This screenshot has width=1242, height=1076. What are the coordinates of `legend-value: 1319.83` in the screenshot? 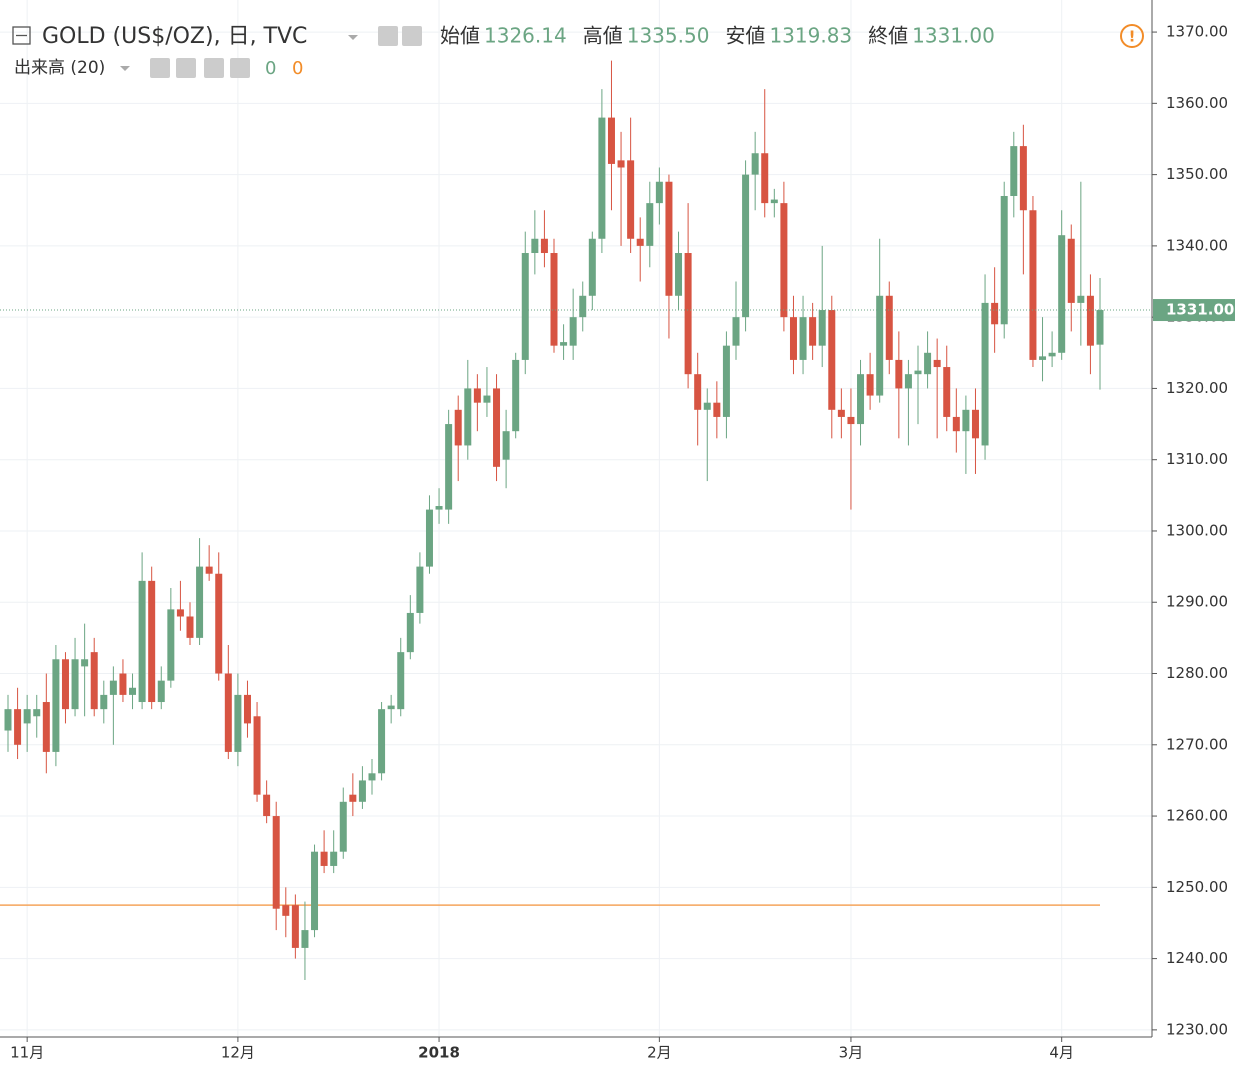 It's located at (810, 36).